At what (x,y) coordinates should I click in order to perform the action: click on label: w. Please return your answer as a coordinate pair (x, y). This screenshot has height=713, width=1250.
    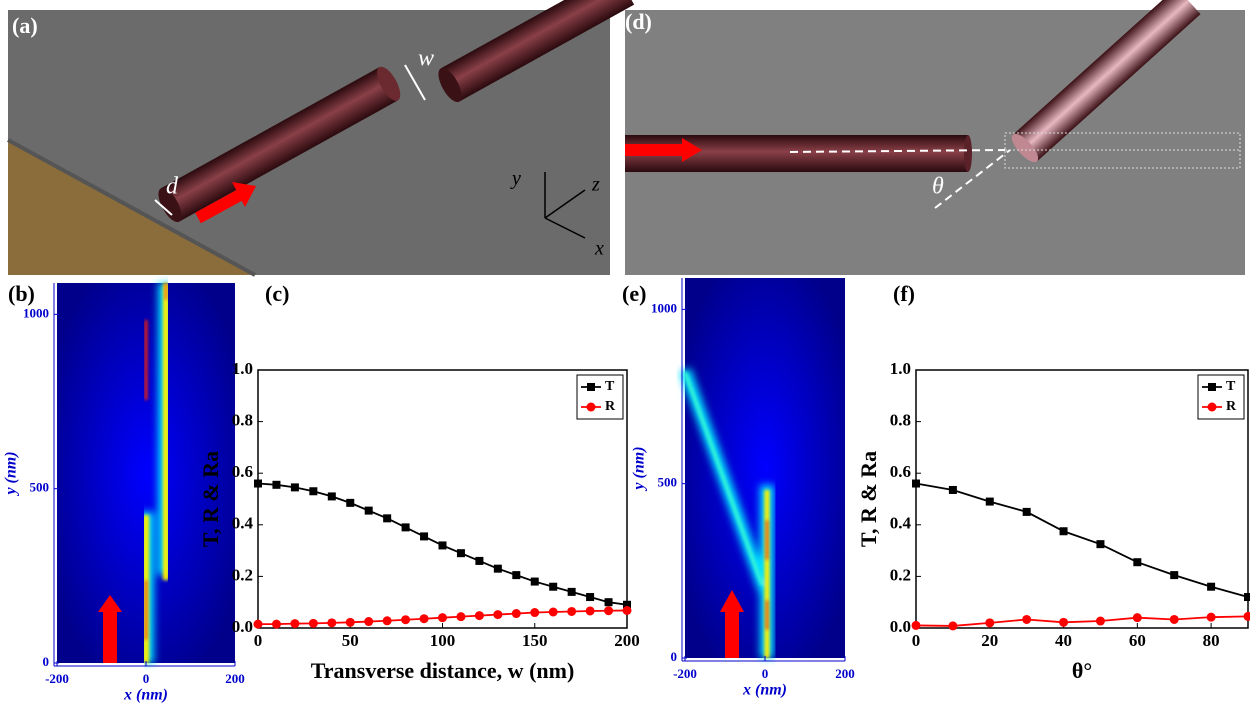
    Looking at the image, I should click on (426, 59).